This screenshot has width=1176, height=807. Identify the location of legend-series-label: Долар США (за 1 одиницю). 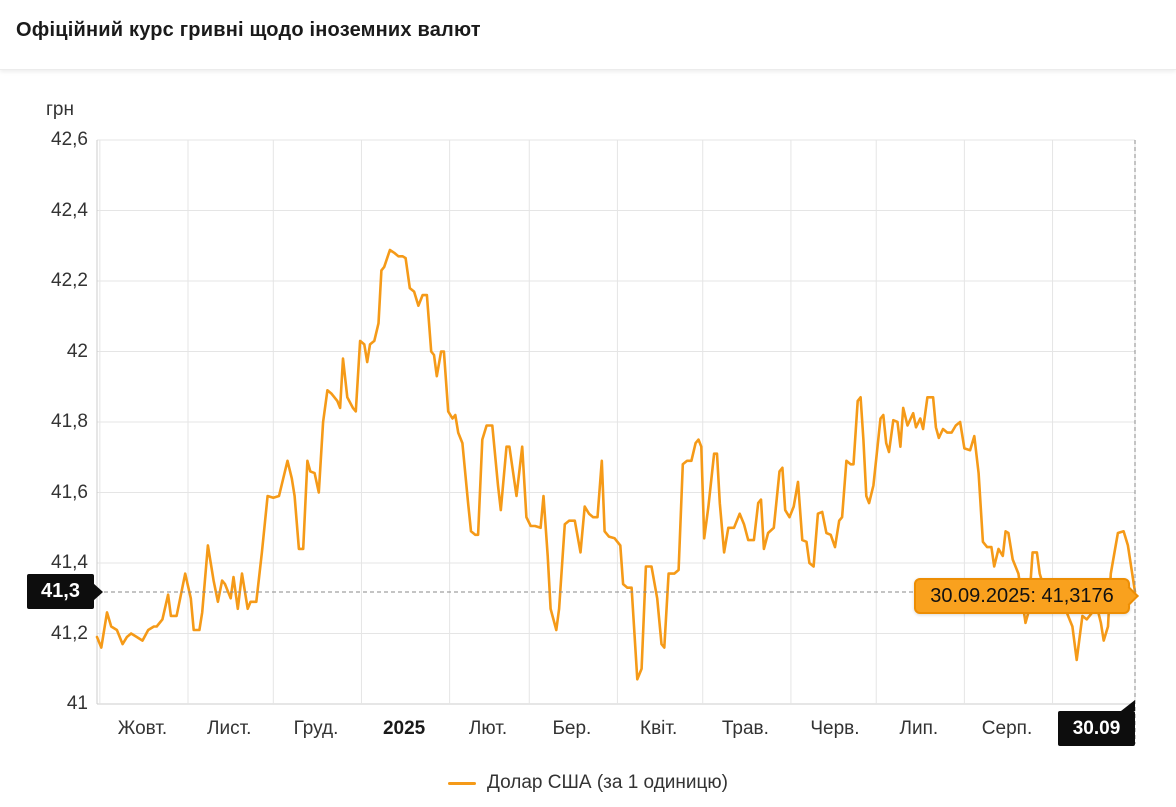
(607, 782).